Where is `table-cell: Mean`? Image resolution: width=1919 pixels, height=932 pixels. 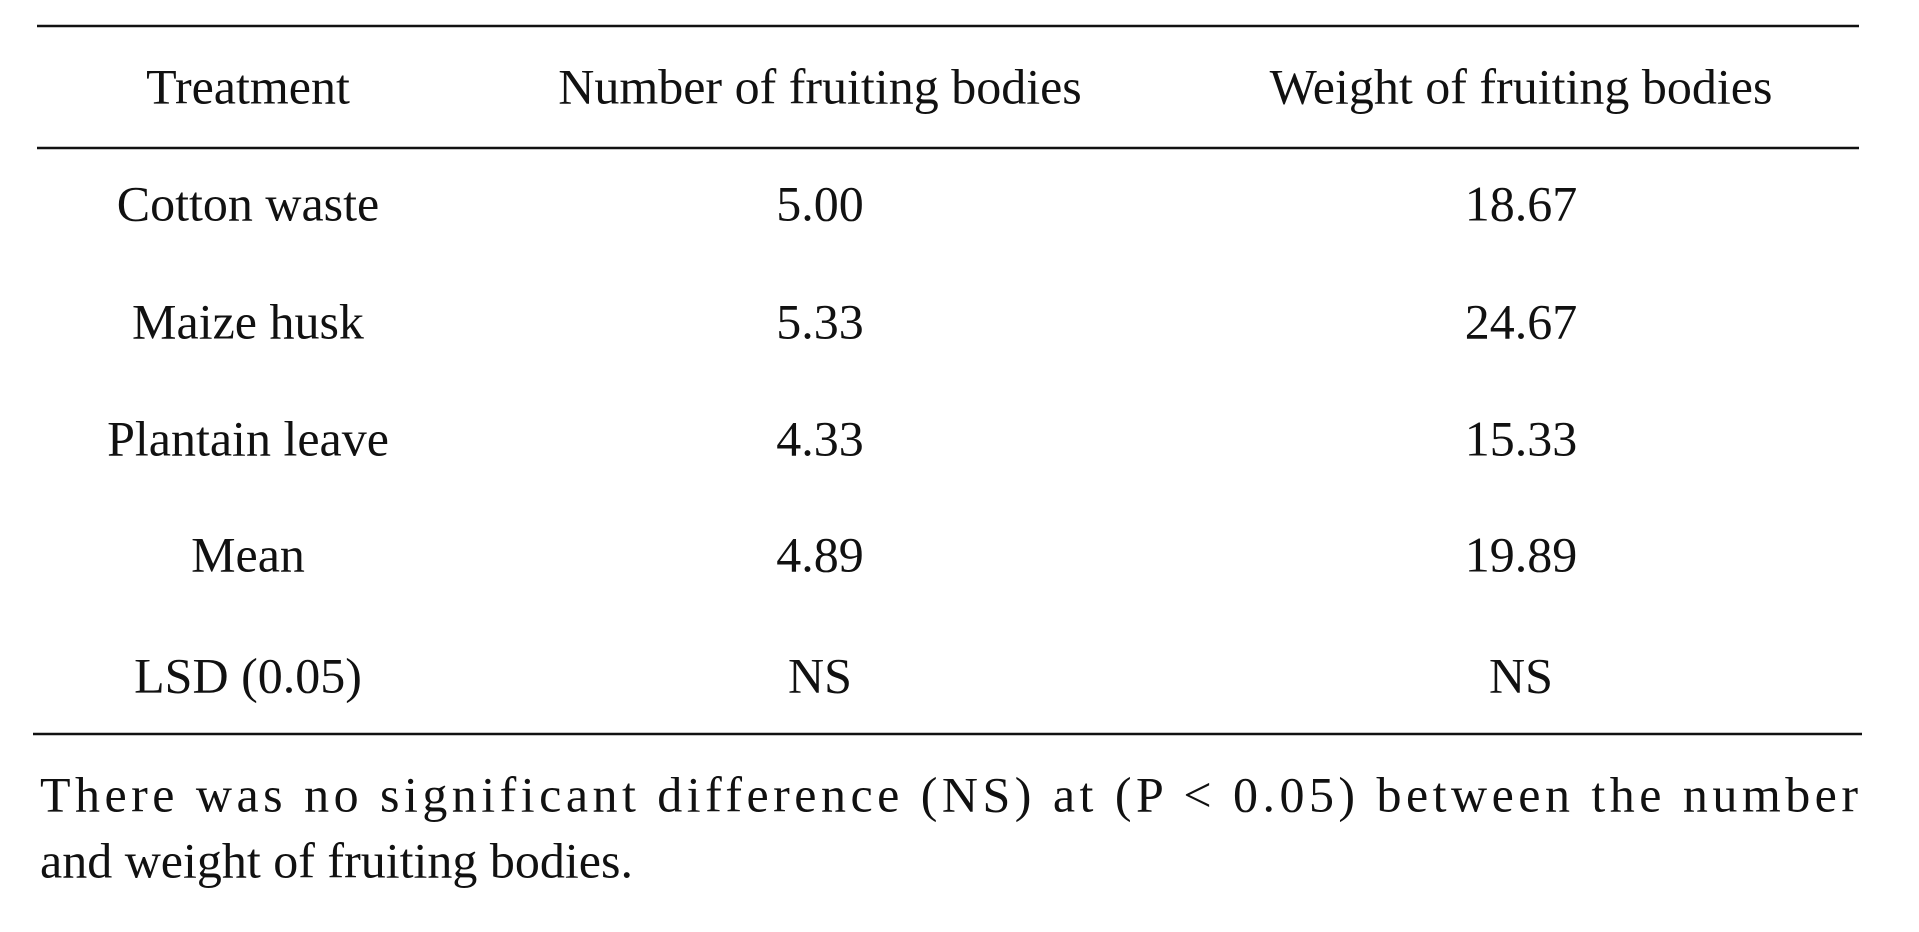 table-cell: Mean is located at coordinates (248, 554).